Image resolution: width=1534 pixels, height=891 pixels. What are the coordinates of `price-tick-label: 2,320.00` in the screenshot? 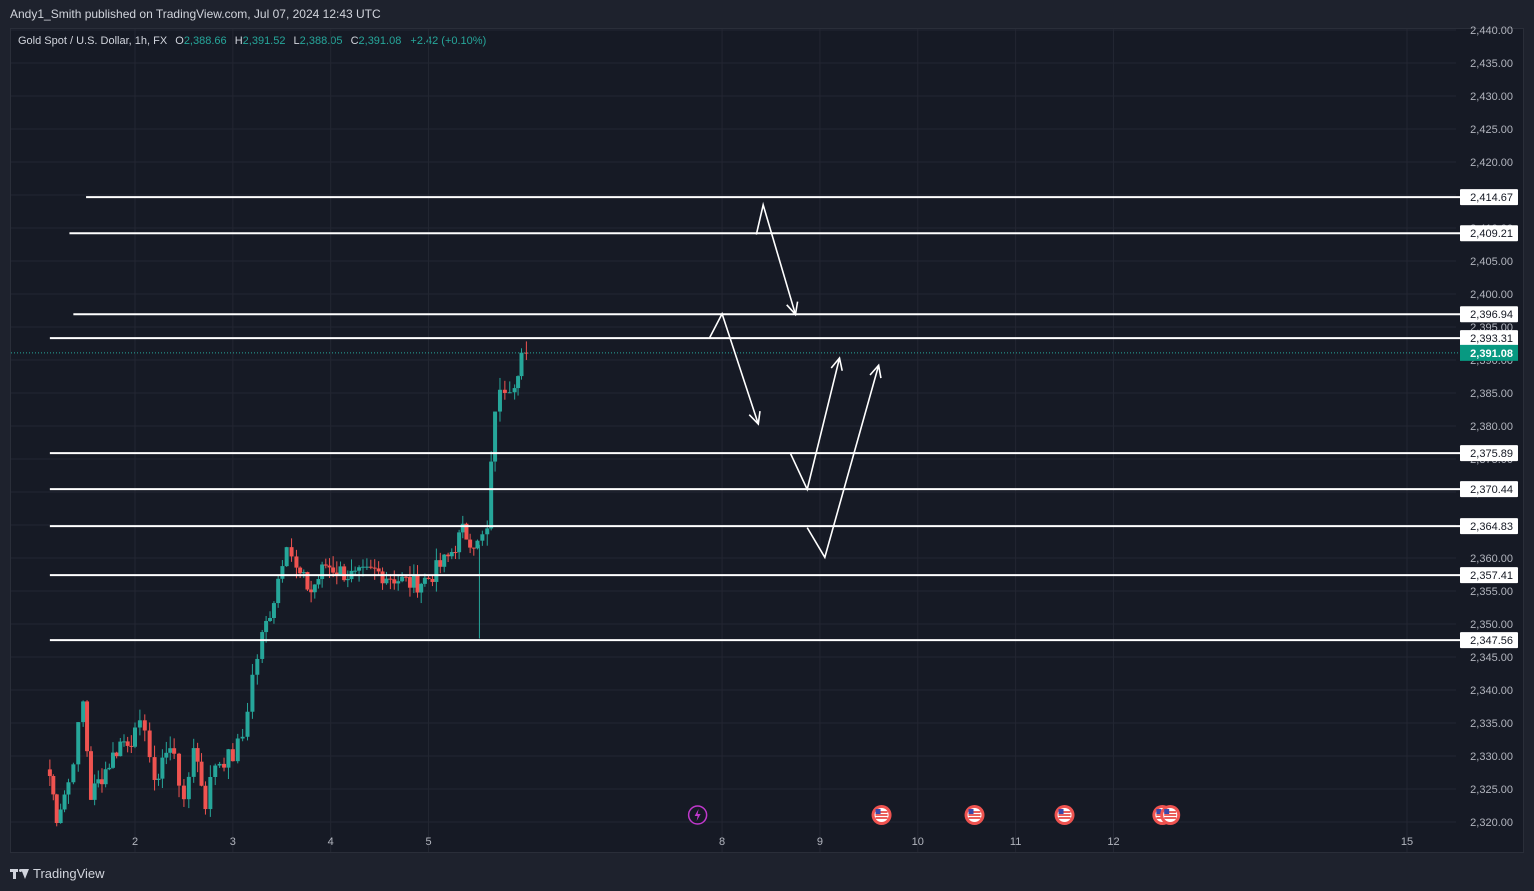 It's located at (1491, 823).